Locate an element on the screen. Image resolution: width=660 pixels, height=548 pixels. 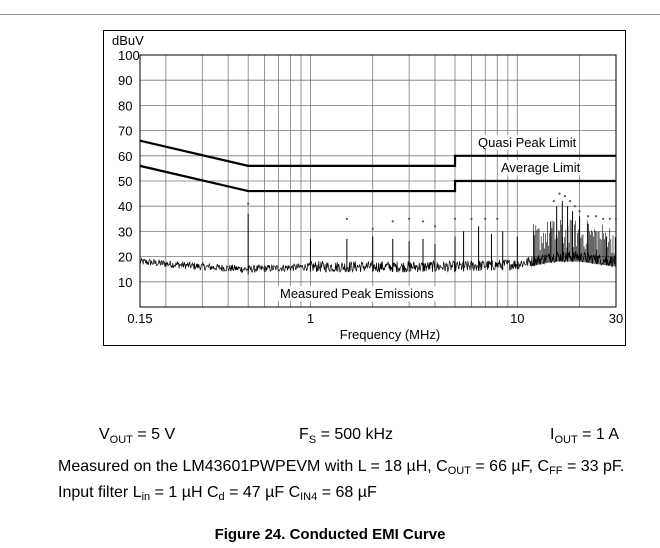
measured-peak-emissions-label: Measured Peak Emissions is located at coordinates (357, 293).